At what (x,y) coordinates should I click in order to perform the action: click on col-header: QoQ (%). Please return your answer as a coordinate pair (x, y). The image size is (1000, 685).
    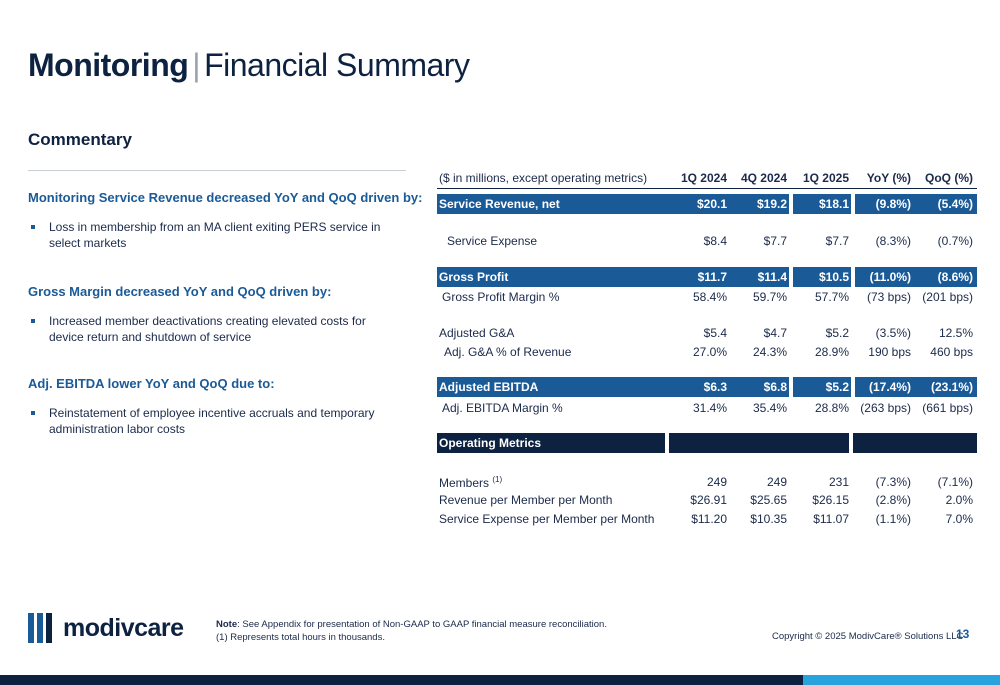
    Looking at the image, I should click on (949, 178).